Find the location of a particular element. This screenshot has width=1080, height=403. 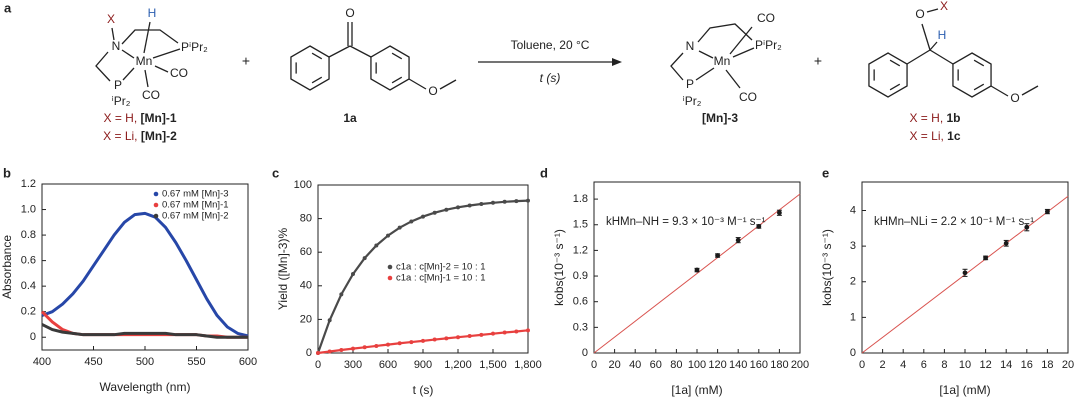

y-axis-label: Yield ([Mn]-3)% is located at coordinates (283, 269).